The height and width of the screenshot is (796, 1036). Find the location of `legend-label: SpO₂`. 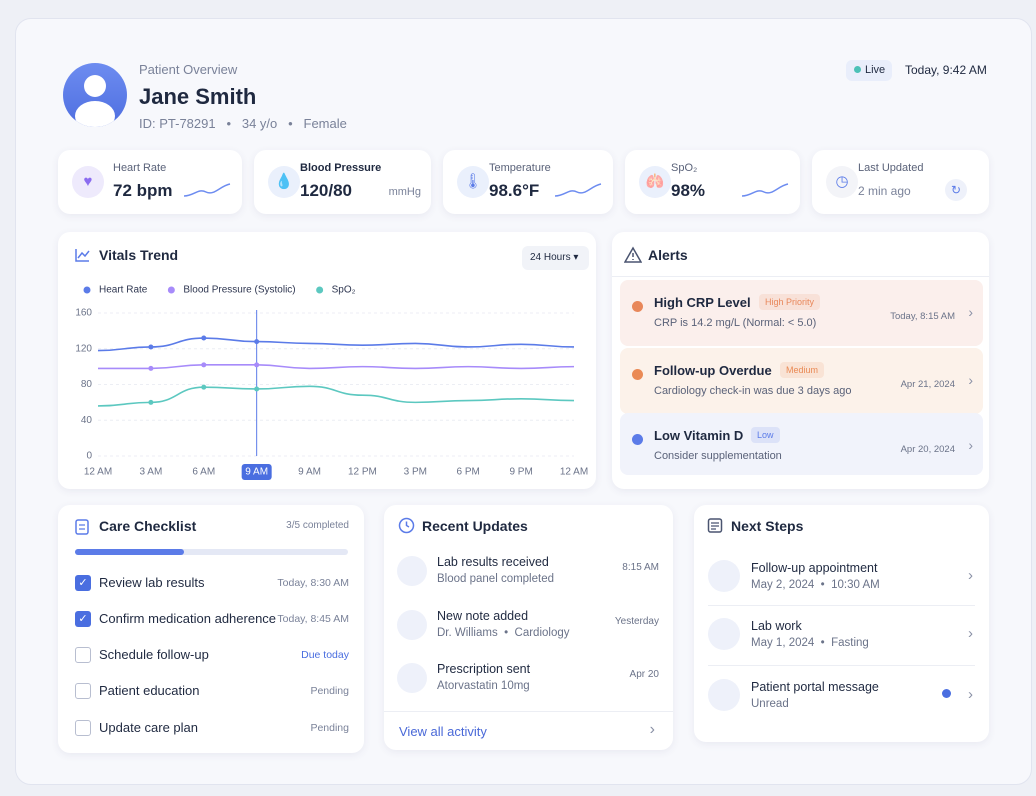

legend-label: SpO₂ is located at coordinates (344, 290).